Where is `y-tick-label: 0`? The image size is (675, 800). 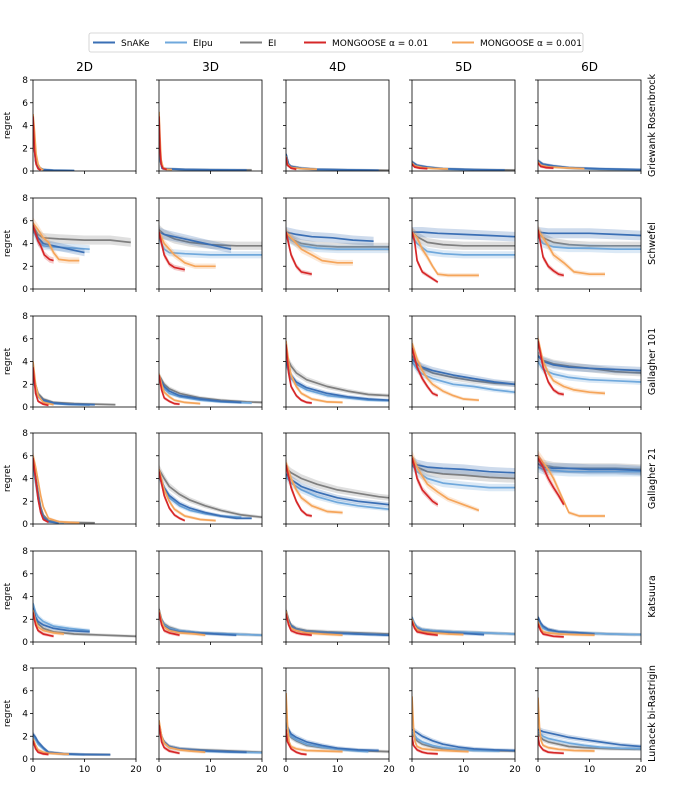 y-tick-label: 0 is located at coordinates (25, 290).